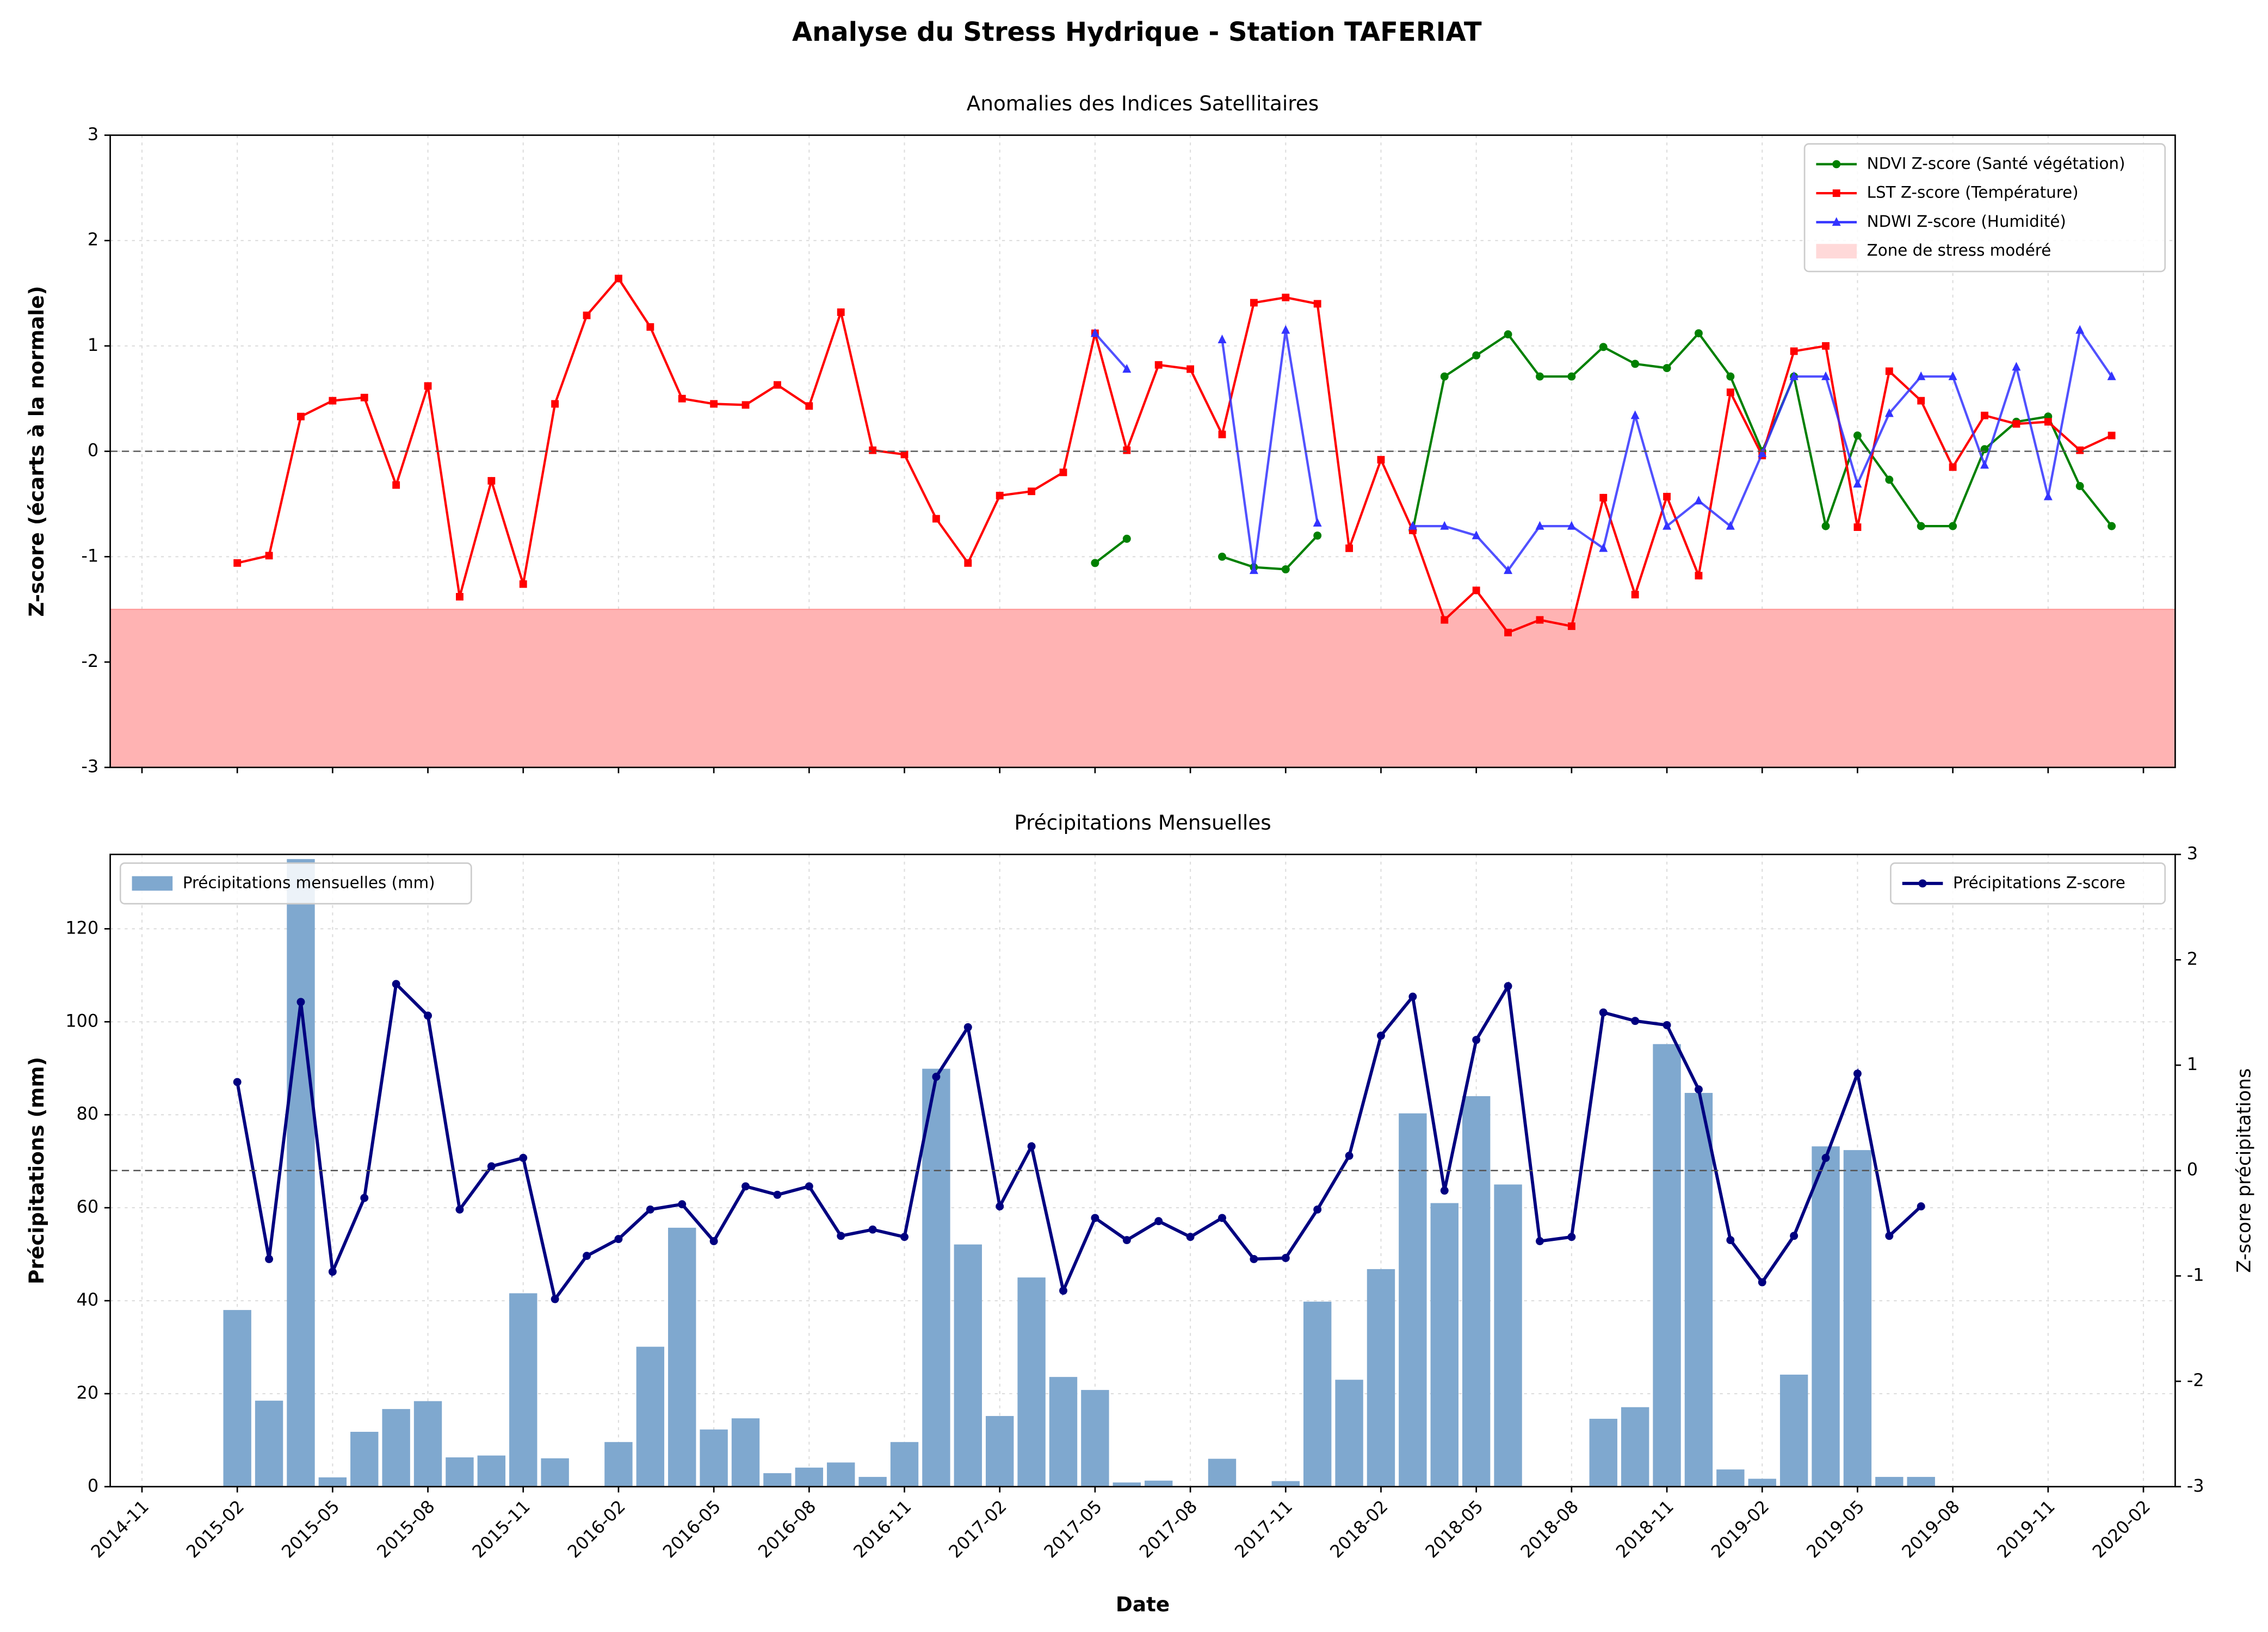 The height and width of the screenshot is (1632, 2268). What do you see at coordinates (2244, 1170) in the screenshot?
I see `y2-axis-label: Z-score précipitations` at bounding box center [2244, 1170].